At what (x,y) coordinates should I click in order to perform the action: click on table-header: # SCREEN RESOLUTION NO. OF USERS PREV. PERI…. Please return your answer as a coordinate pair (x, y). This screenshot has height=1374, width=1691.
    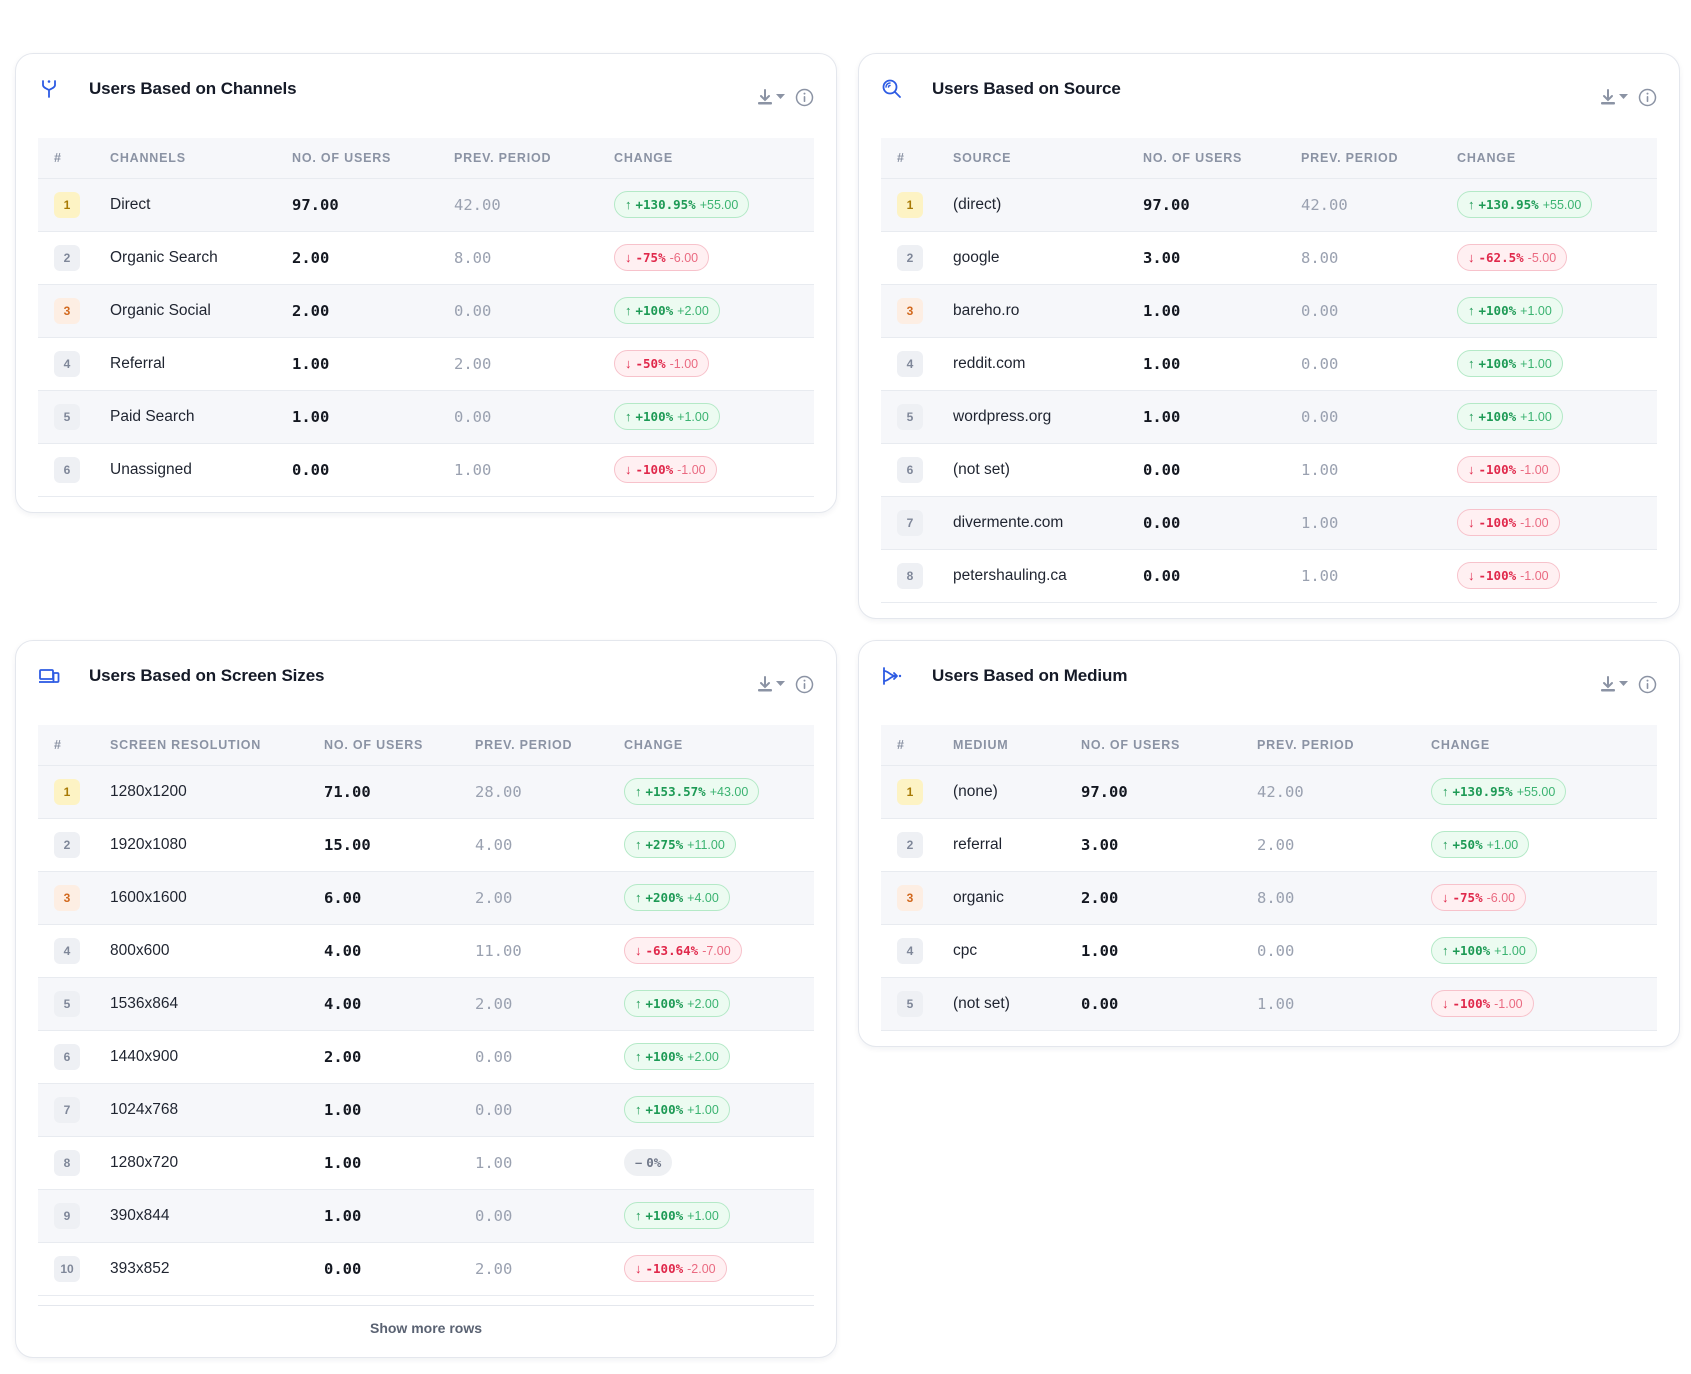
    Looking at the image, I should click on (426, 745).